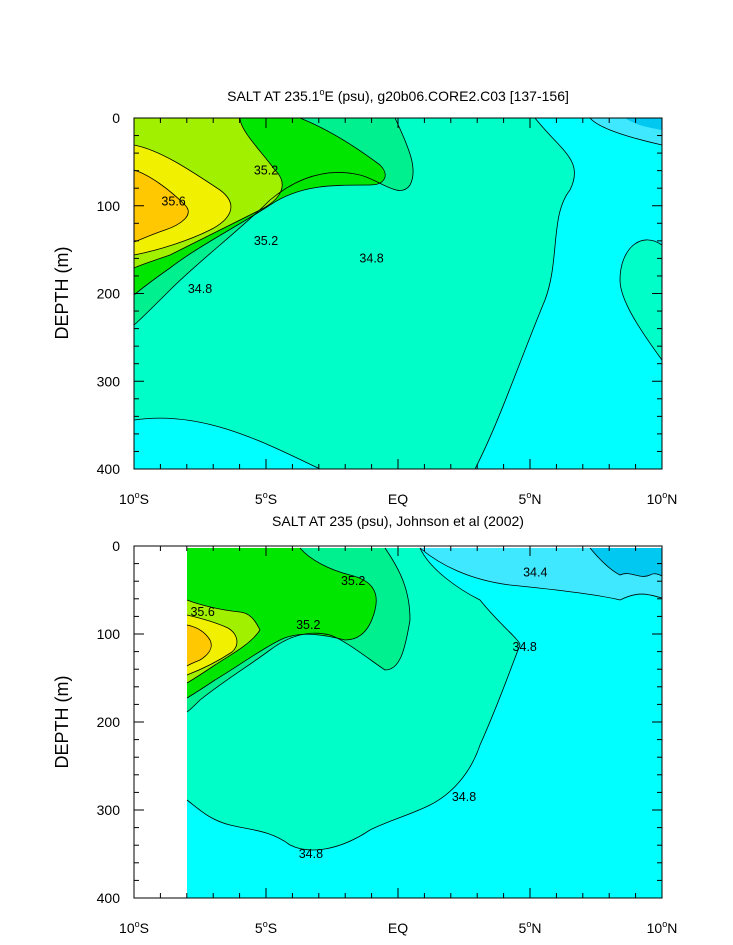 The image size is (733, 945). I want to click on contour-labels: 35.2 35.6 35.2 34.8 34.8, so click(272, 230).